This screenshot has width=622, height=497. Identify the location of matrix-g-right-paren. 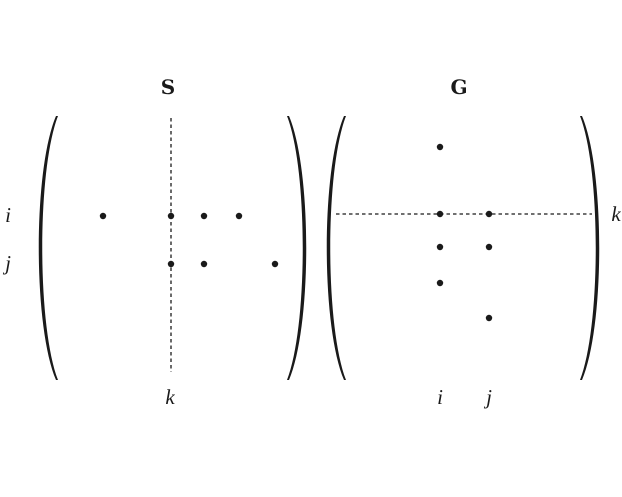
(590, 248).